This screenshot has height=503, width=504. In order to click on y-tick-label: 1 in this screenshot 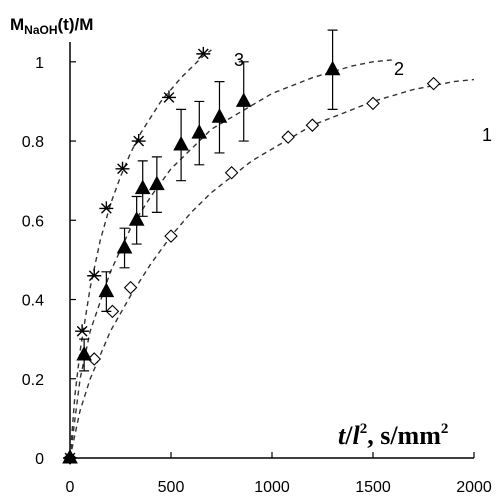, I will do `click(39, 63)`.